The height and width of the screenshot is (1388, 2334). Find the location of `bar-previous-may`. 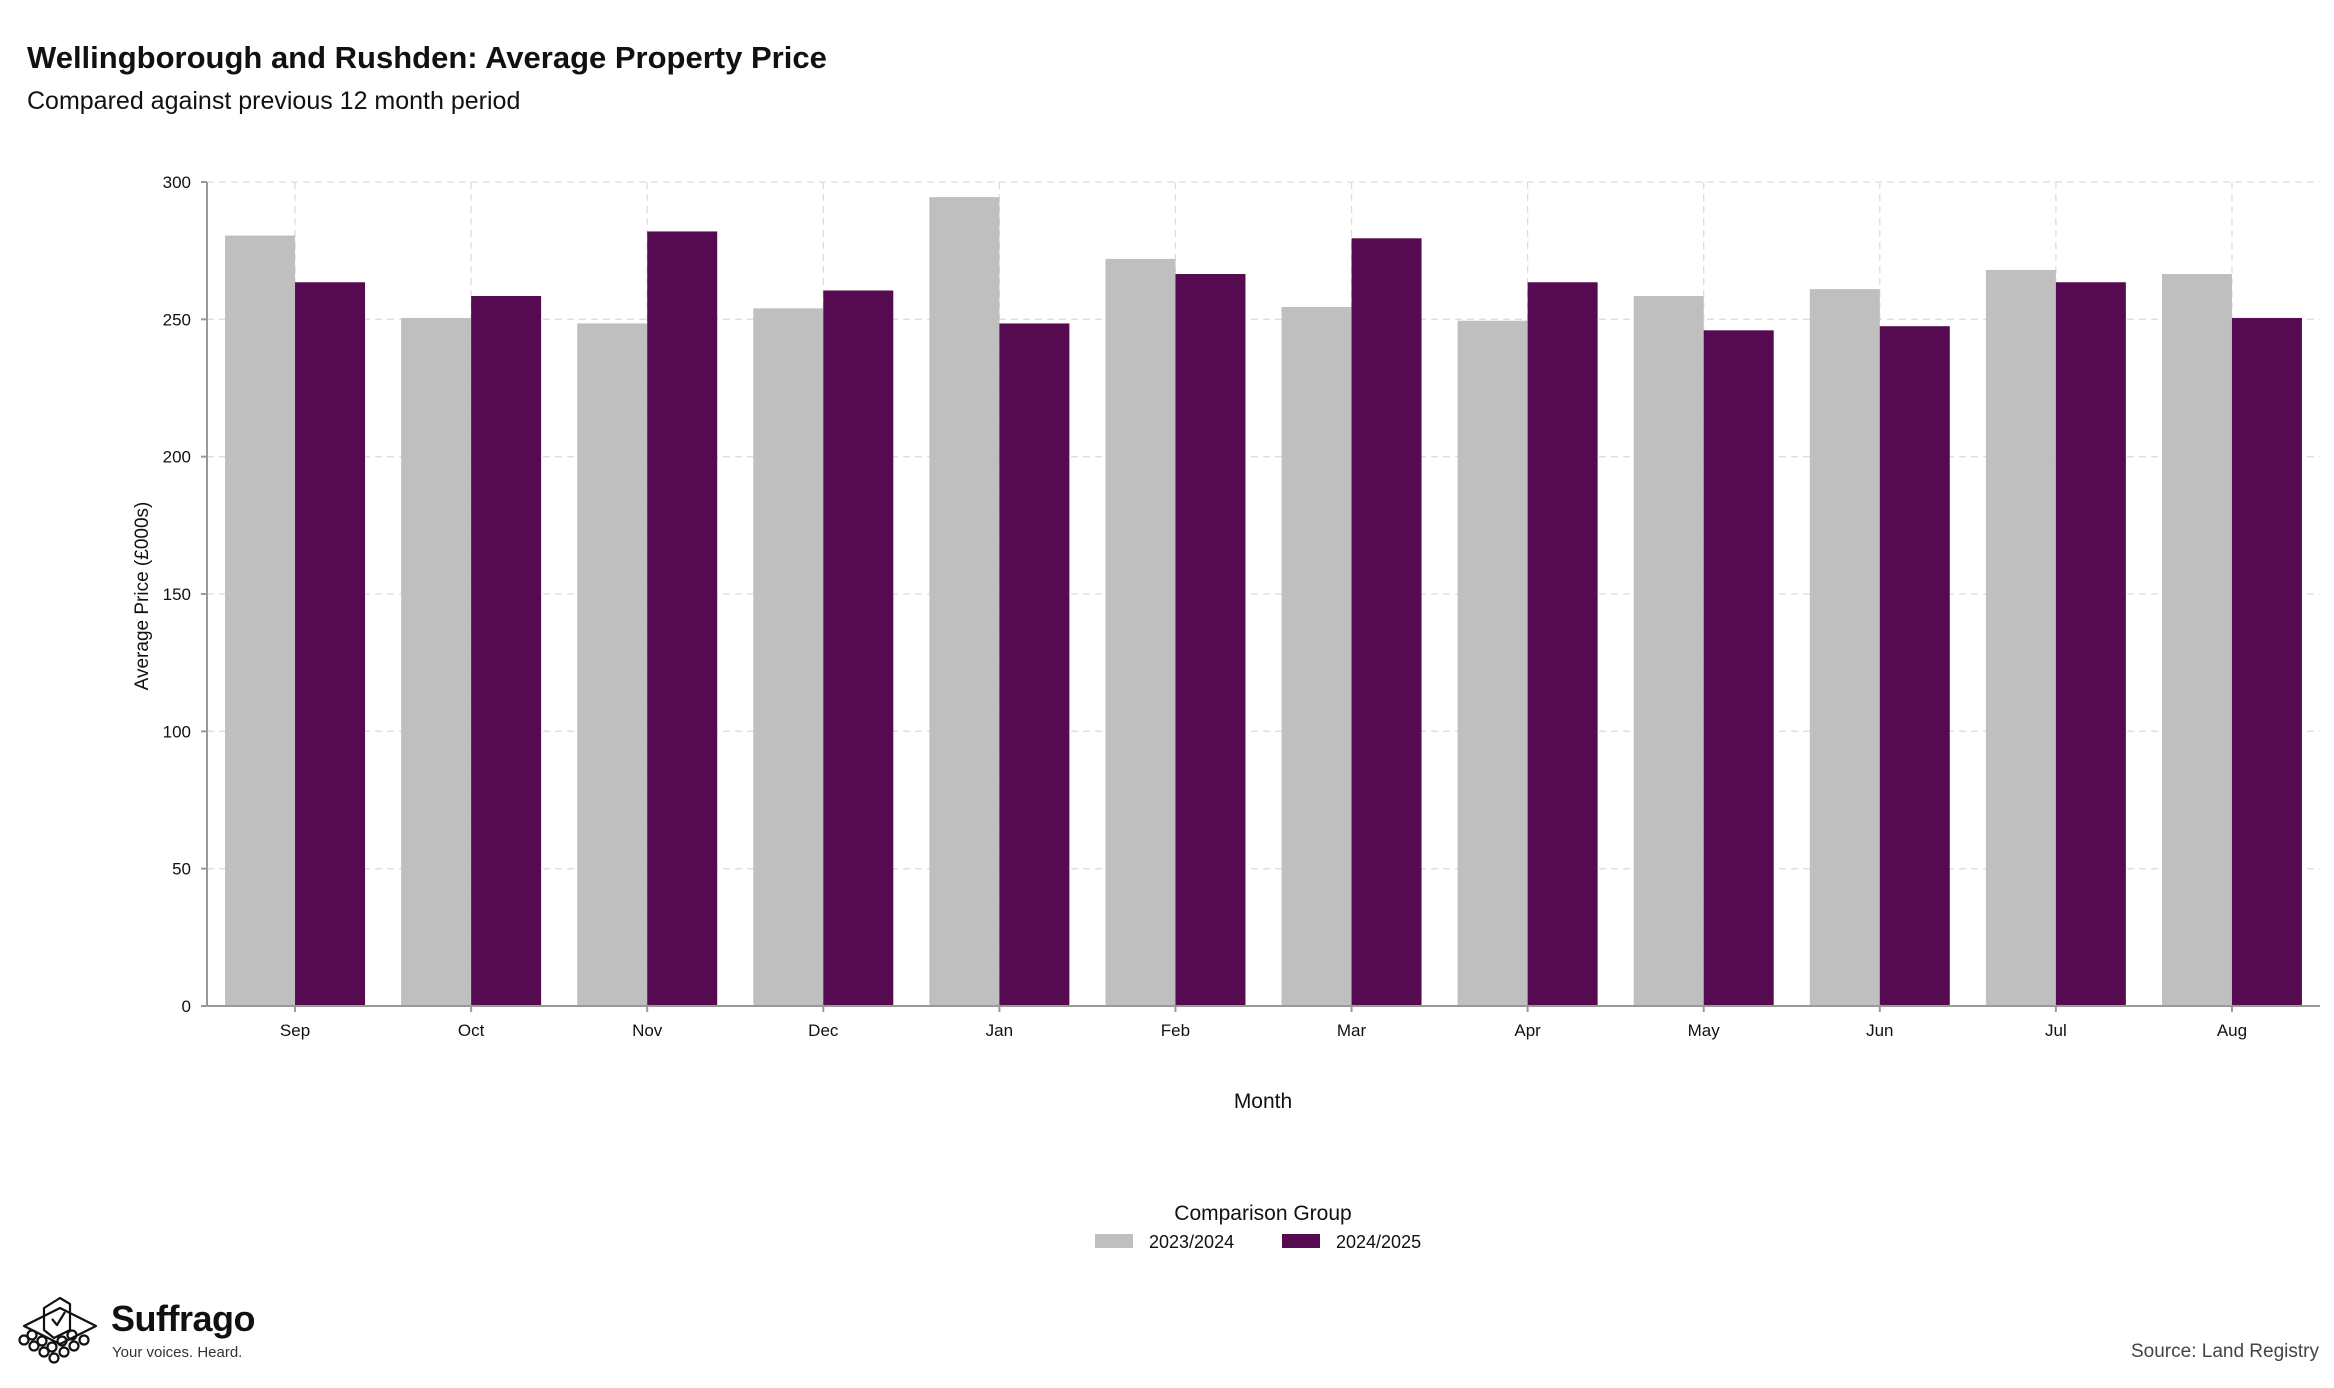

bar-previous-may is located at coordinates (1668, 650).